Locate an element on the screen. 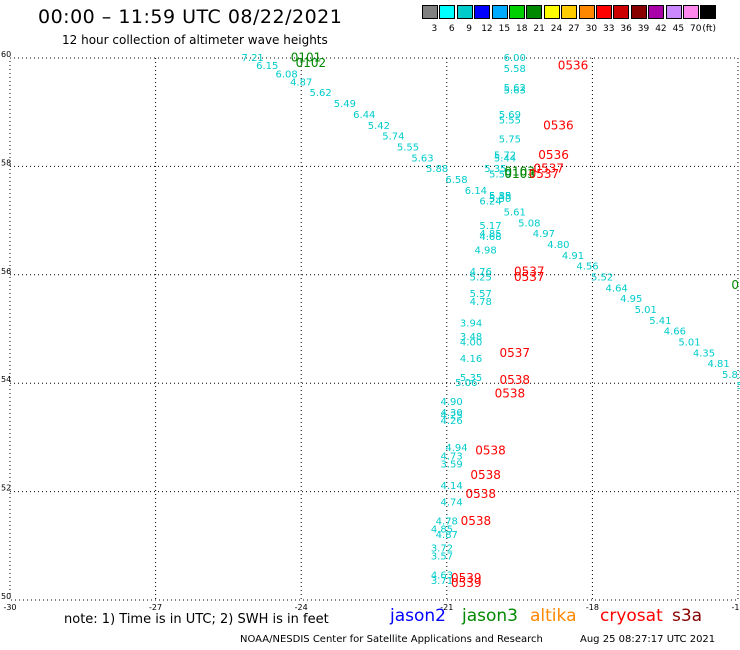 The image size is (740, 650). colorbar-label: (ft) is located at coordinates (709, 29).